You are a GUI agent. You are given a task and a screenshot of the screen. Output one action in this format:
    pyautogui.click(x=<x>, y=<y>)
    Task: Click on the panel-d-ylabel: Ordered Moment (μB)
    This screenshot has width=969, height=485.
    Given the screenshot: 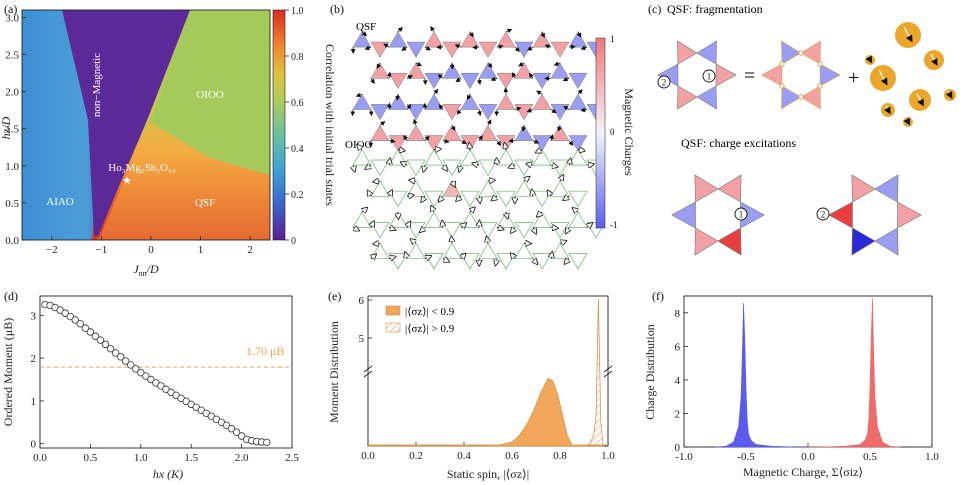 What is the action you would take?
    pyautogui.click(x=8, y=372)
    